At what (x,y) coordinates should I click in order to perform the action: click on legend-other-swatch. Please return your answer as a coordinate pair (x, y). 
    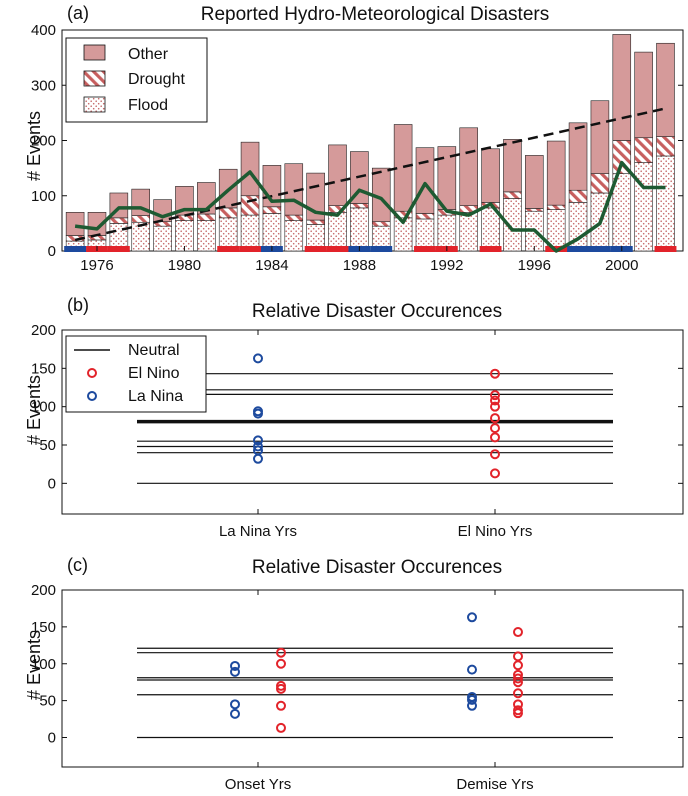
    Looking at the image, I should click on (94, 52).